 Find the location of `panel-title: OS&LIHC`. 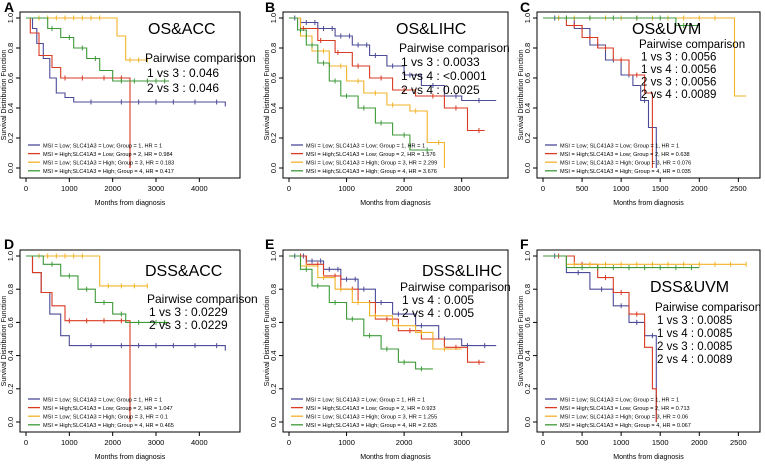

panel-title: OS&LIHC is located at coordinates (431, 29).